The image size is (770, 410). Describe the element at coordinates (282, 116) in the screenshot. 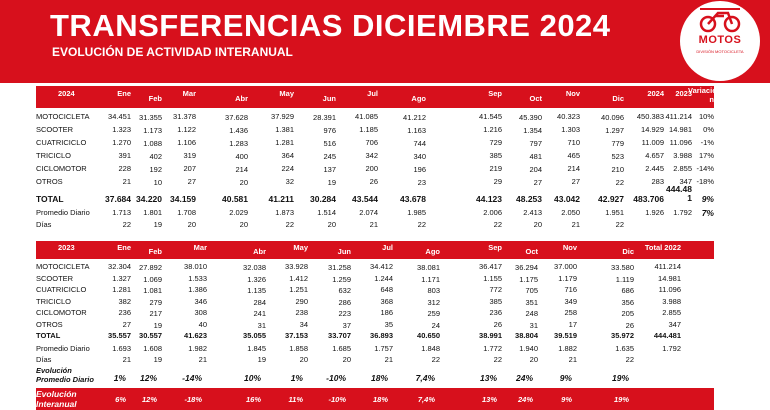

I see `table-cell: 37.929` at that location.